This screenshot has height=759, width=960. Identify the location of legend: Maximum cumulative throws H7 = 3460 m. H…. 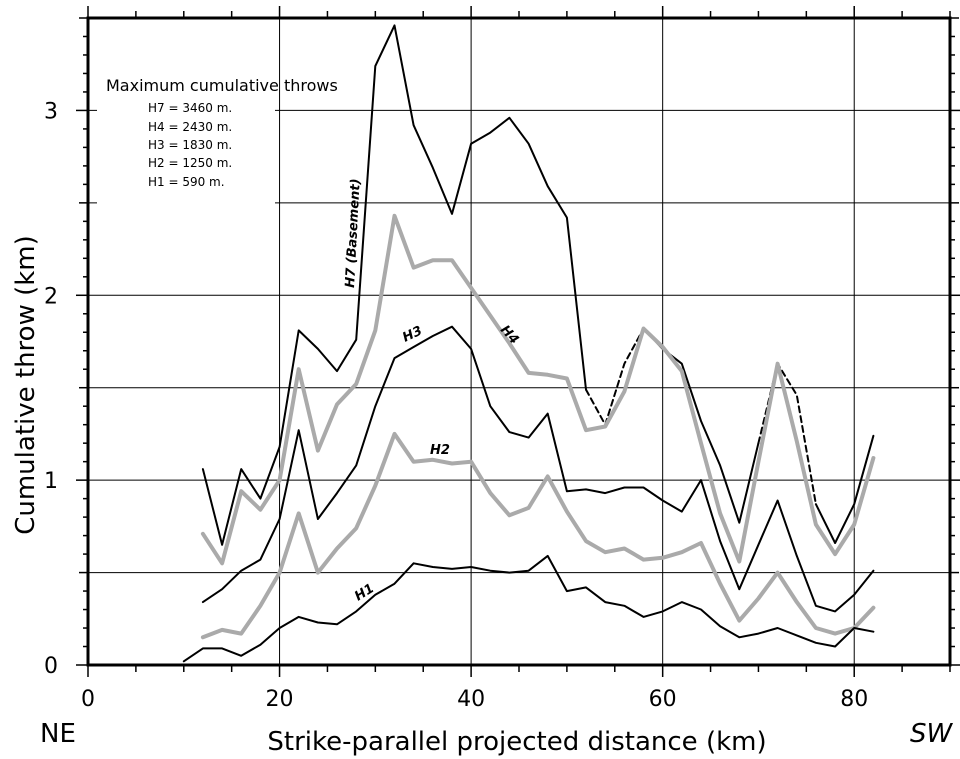
(217, 139).